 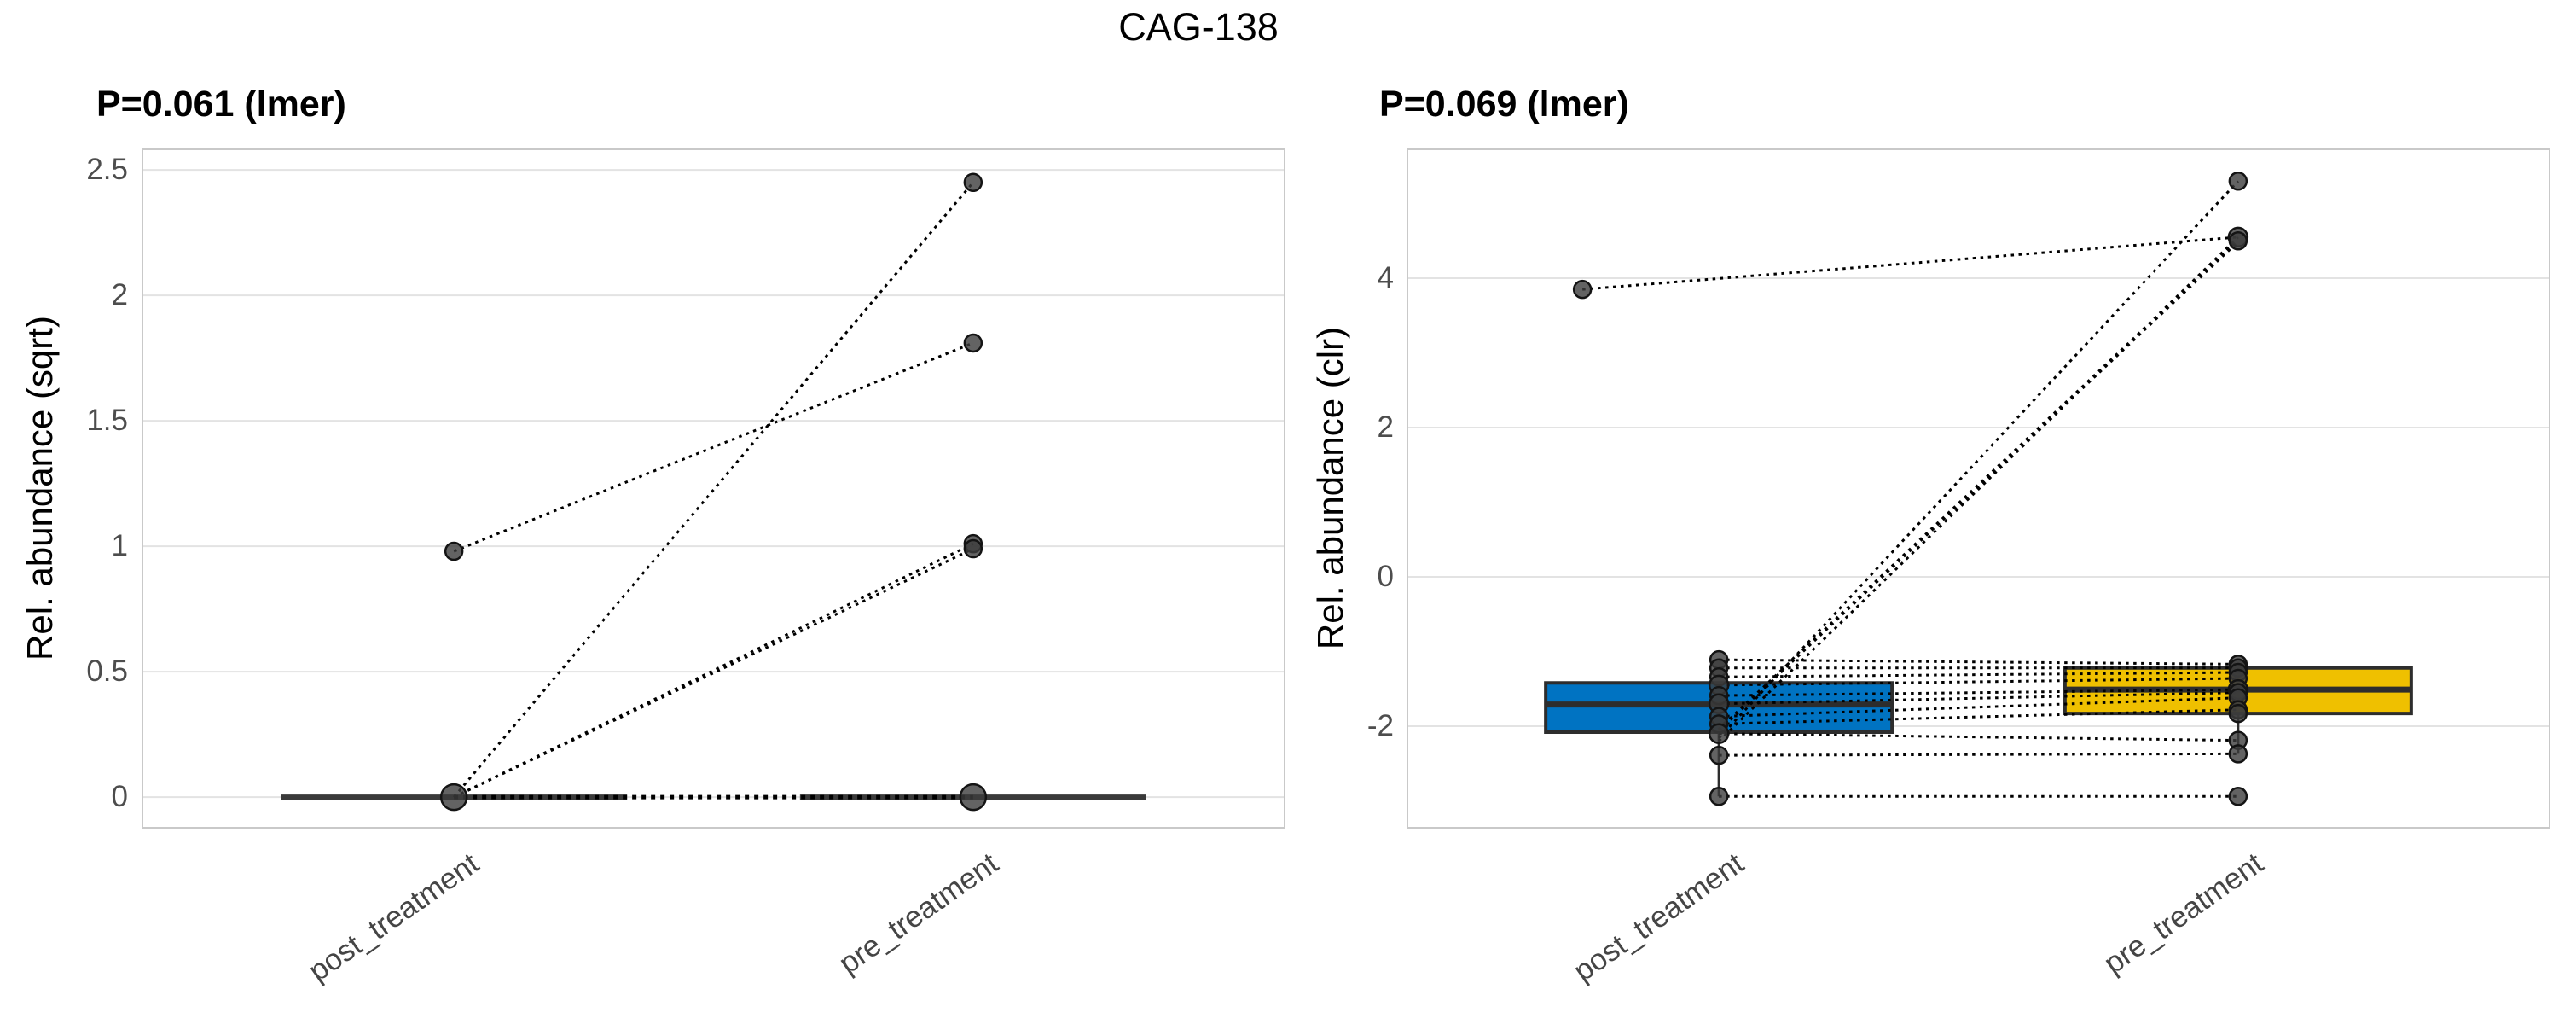 I want to click on chart-title: CAG-138, so click(x=1198, y=27).